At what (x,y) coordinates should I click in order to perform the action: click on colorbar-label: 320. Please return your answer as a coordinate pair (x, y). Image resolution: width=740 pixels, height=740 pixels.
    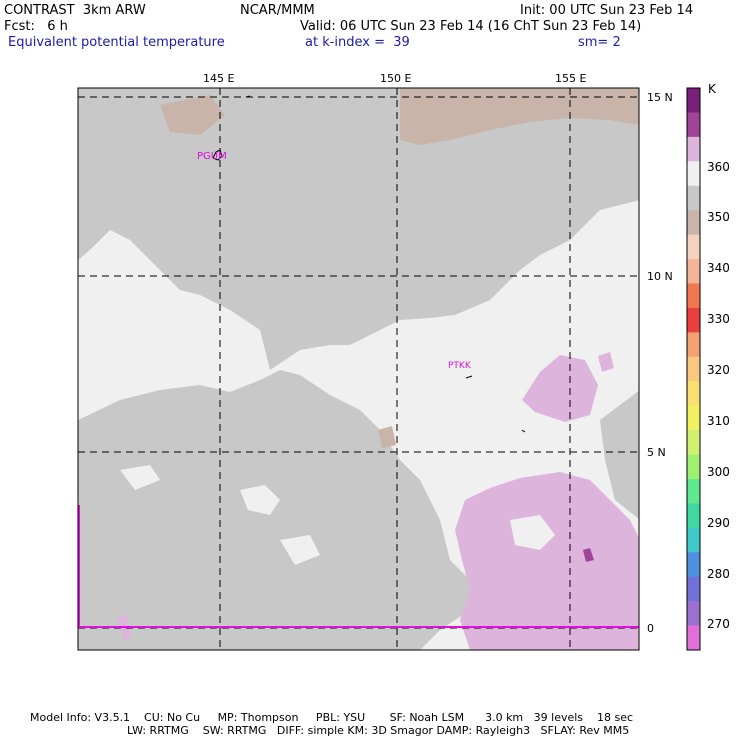
    Looking at the image, I should click on (718, 370).